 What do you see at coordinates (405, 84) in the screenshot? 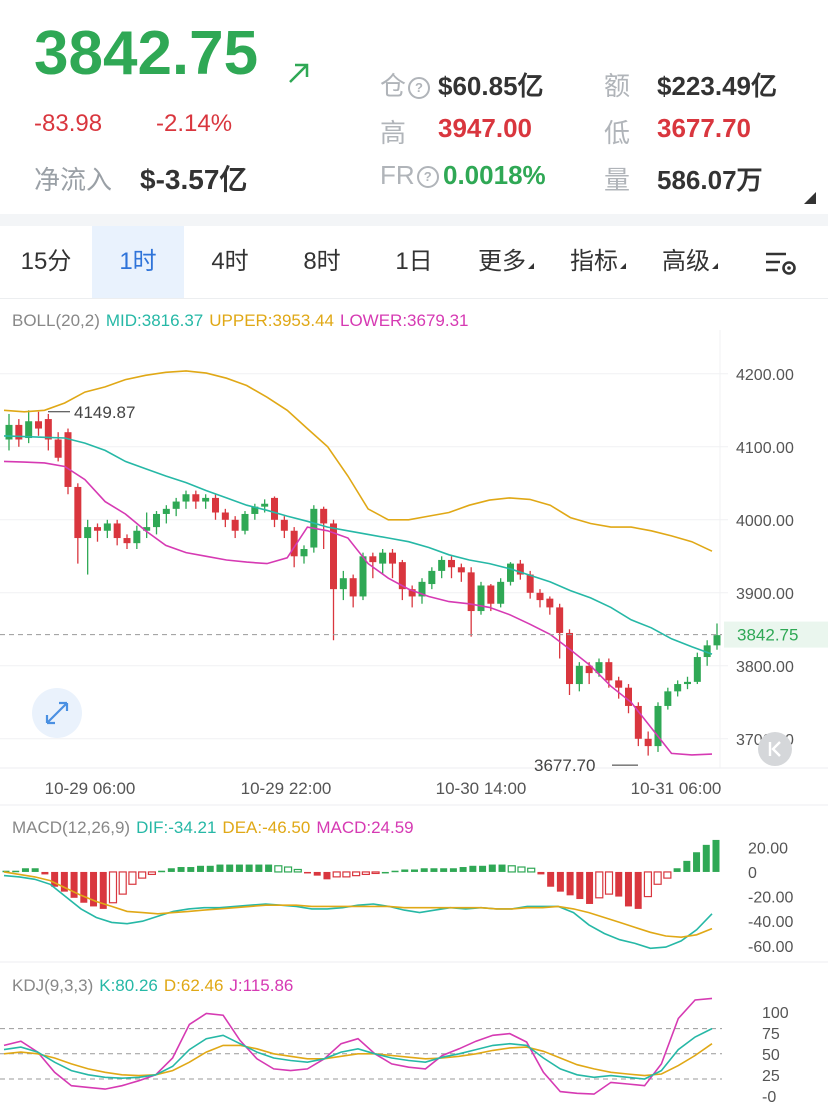
I see `open-interest-label: 仓?` at bounding box center [405, 84].